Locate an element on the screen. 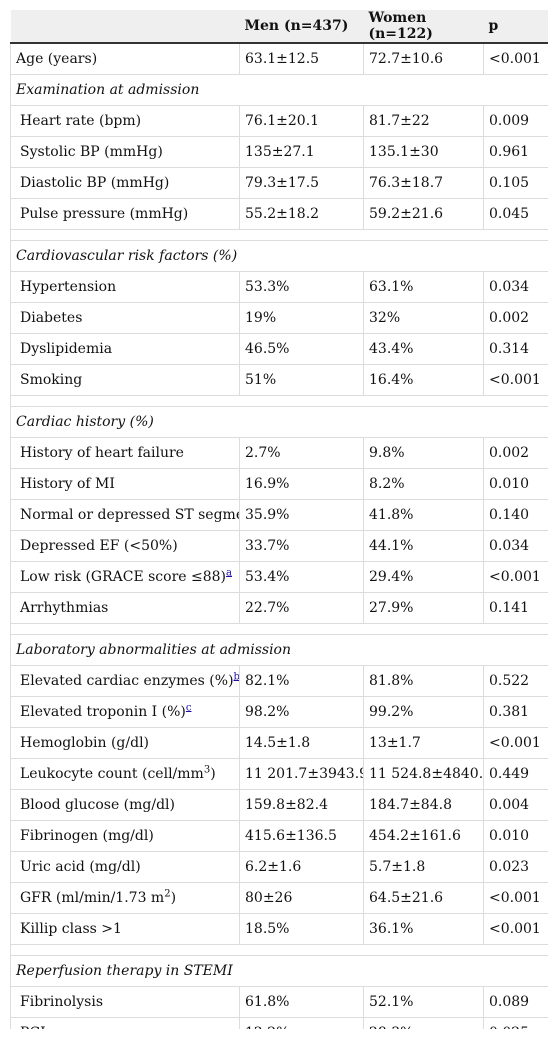 Image resolution: width=558 pixels, height=1039 pixels. row-label: Uric acid (mg/dl) is located at coordinates (125, 867).